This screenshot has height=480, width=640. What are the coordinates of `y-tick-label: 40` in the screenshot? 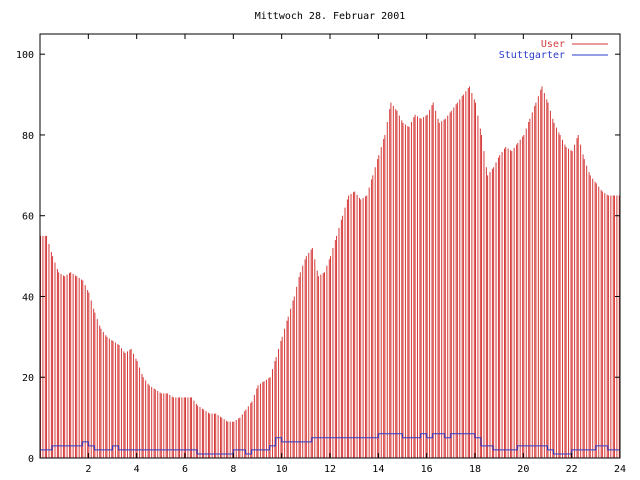 It's located at (28, 297).